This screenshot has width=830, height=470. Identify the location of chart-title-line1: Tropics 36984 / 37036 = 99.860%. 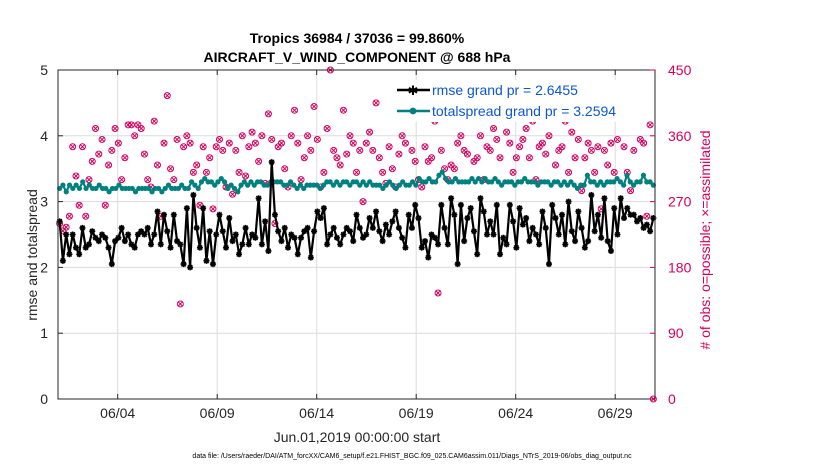
(357, 38).